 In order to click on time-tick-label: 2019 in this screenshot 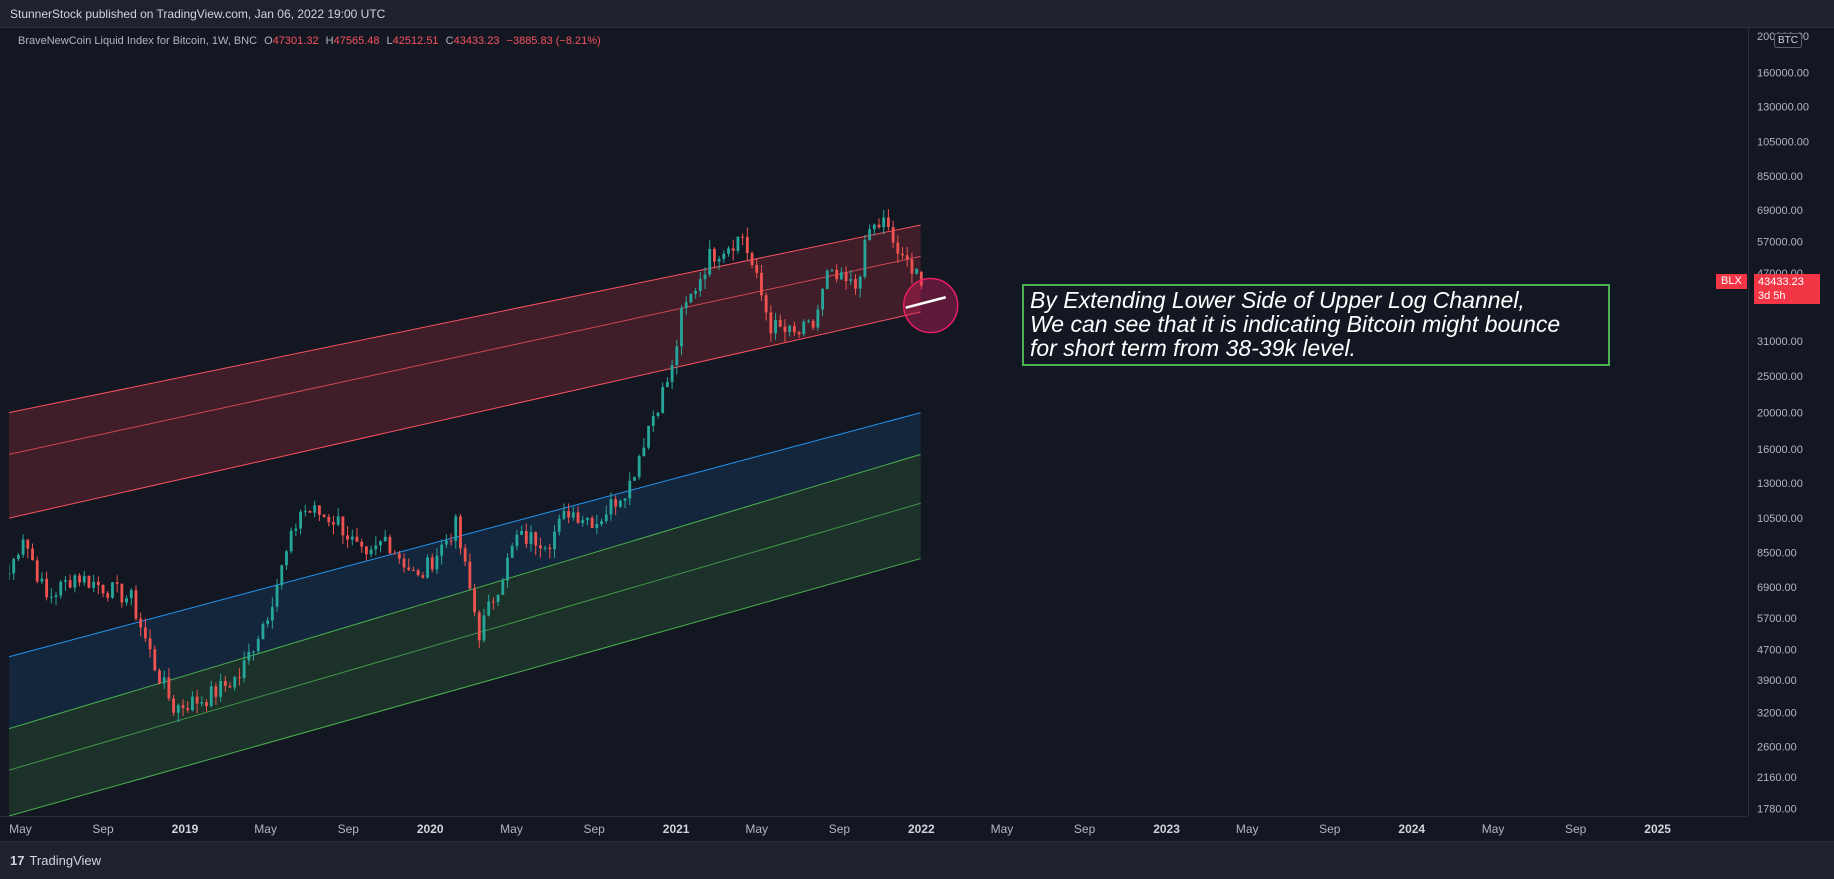, I will do `click(185, 829)`.